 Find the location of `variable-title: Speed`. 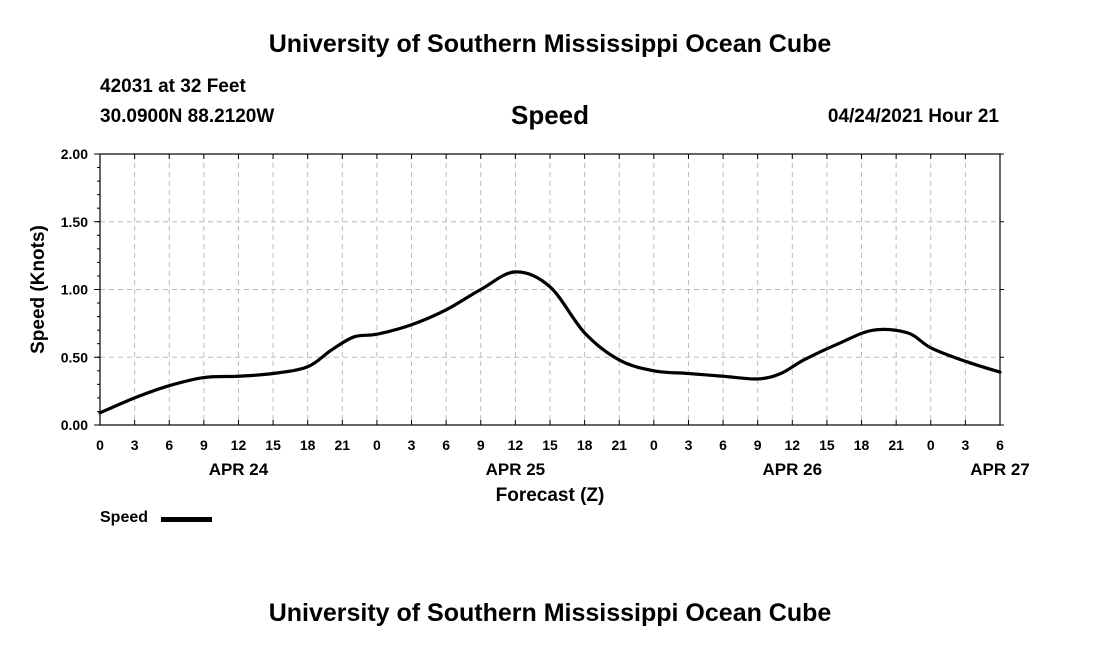

variable-title: Speed is located at coordinates (550, 115).